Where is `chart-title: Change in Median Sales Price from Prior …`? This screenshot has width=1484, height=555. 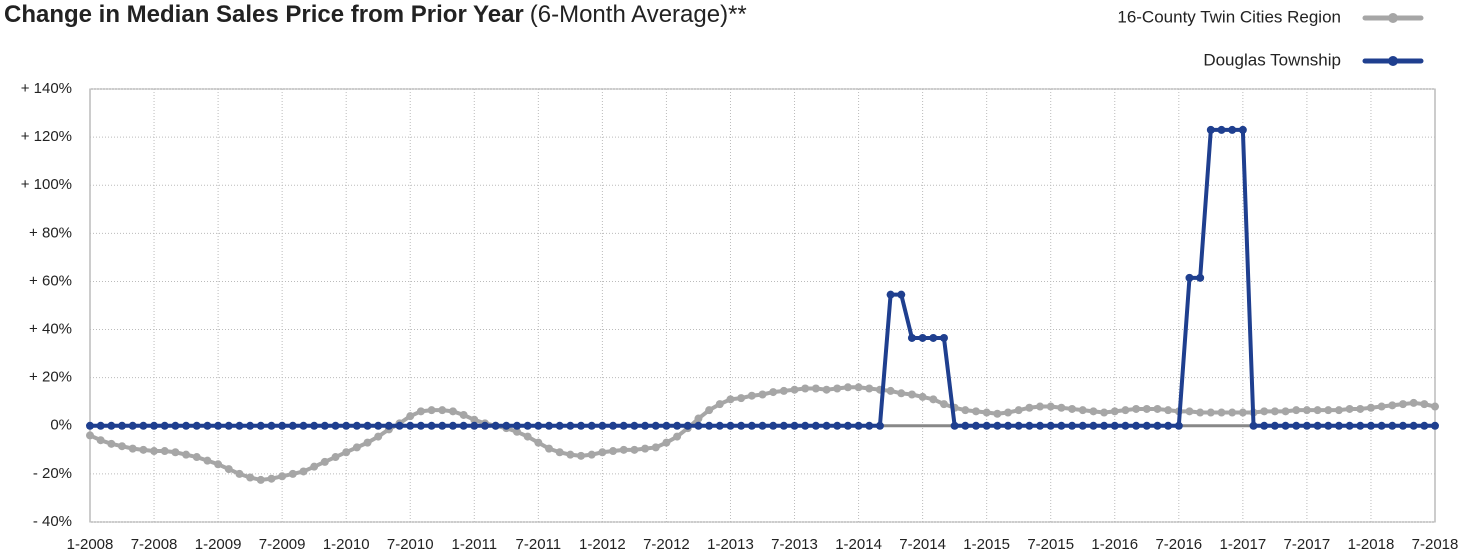 chart-title: Change in Median Sales Price from Prior … is located at coordinates (375, 14).